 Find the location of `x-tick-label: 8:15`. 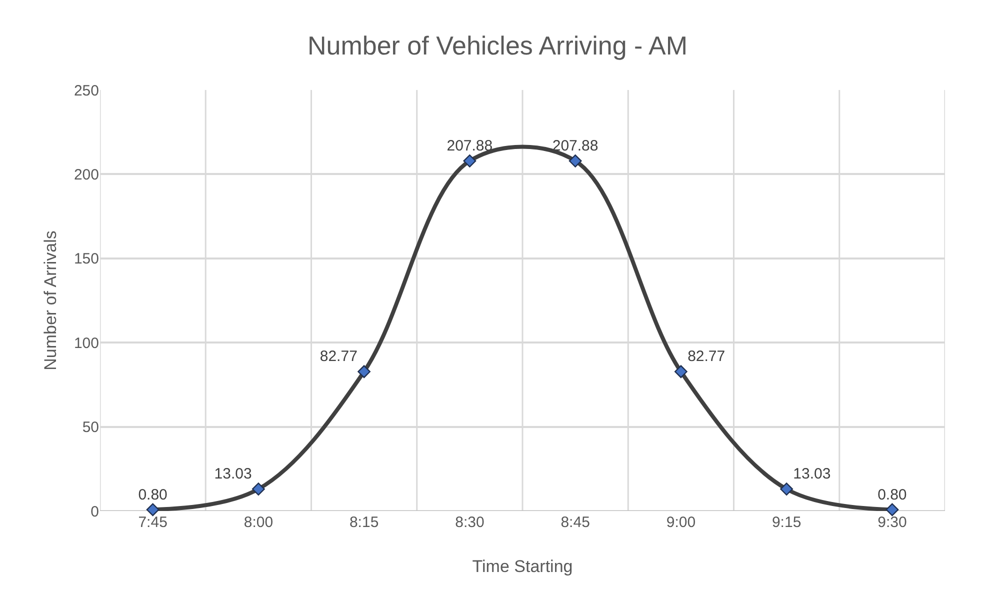

x-tick-label: 8:15 is located at coordinates (364, 522).